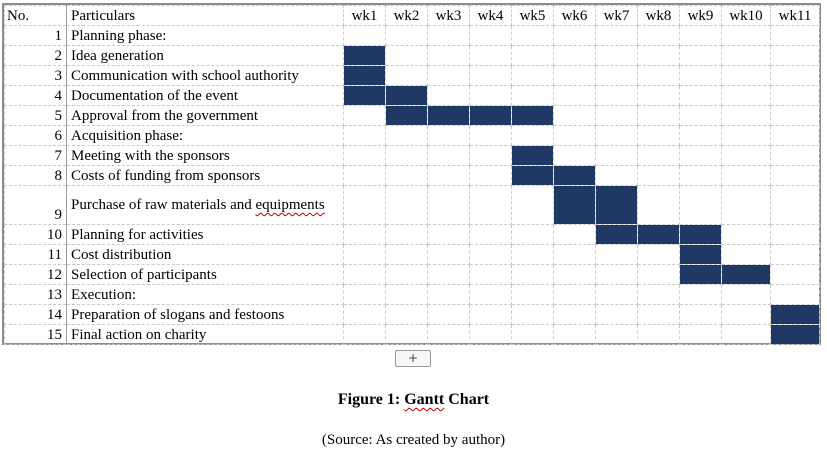 Image resolution: width=827 pixels, height=452 pixels. I want to click on header-week: wk11, so click(795, 15).